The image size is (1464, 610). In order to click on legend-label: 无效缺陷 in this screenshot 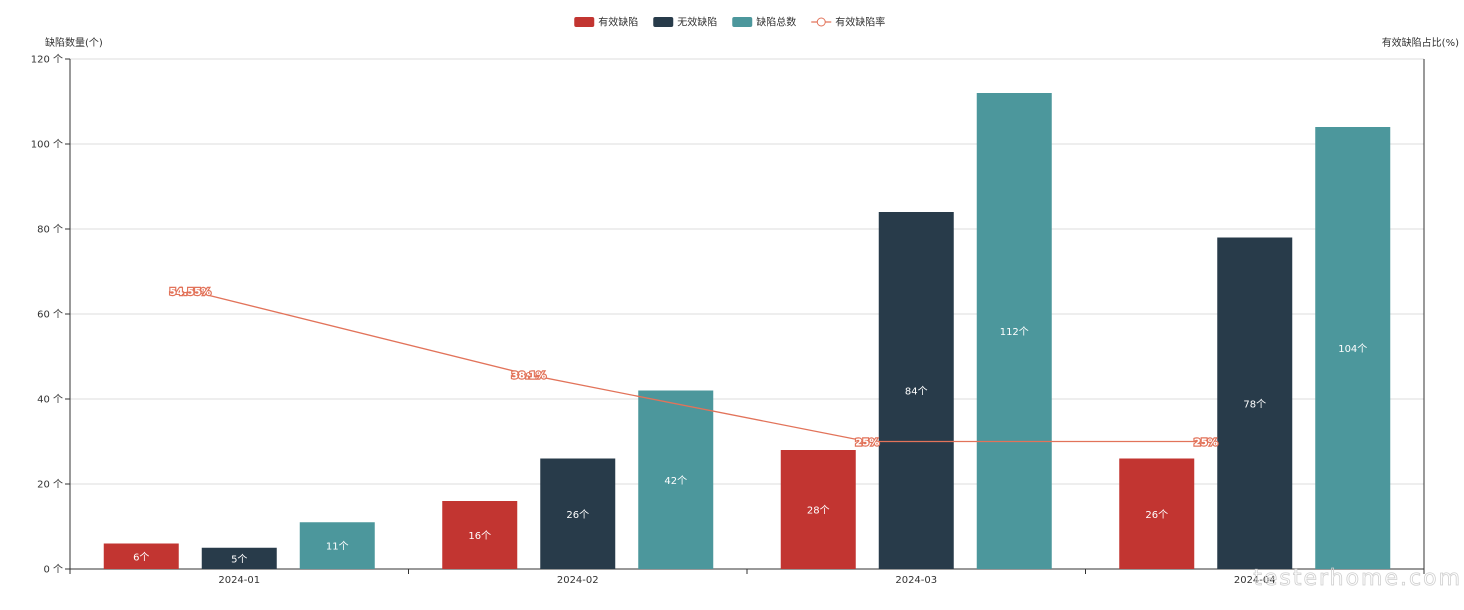, I will do `click(697, 22)`.